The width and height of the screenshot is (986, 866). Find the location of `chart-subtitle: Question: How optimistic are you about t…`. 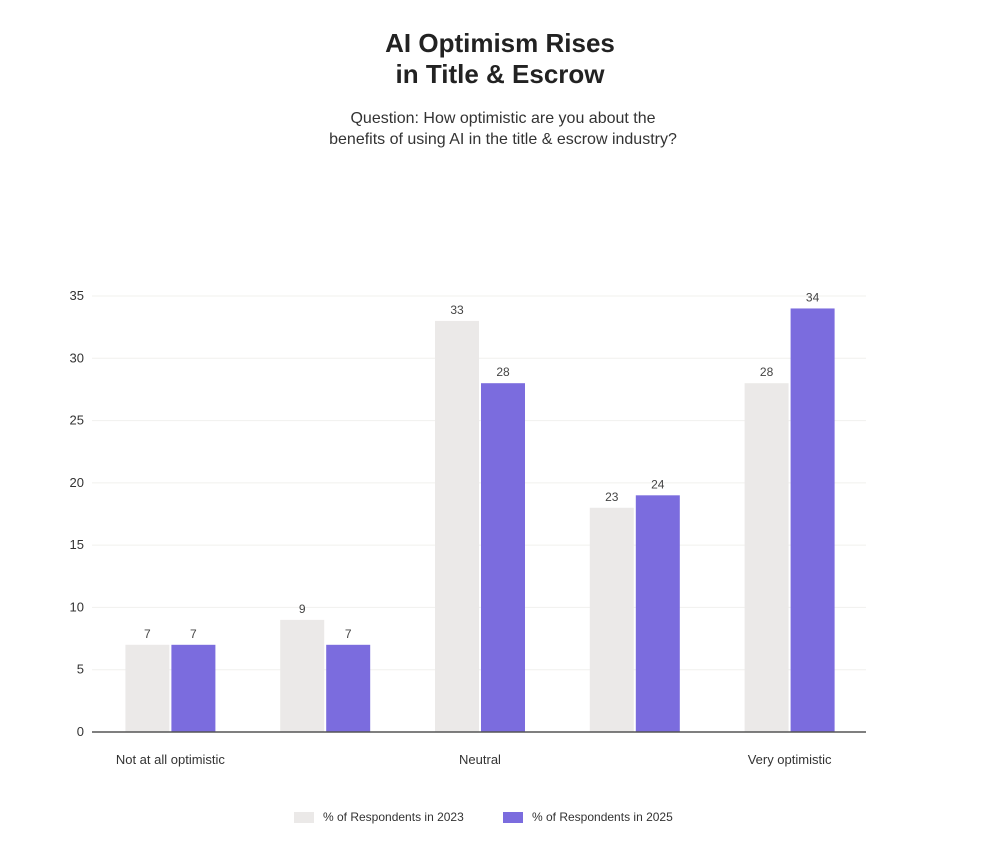

chart-subtitle: Question: How optimistic are you about t… is located at coordinates (493, 129).